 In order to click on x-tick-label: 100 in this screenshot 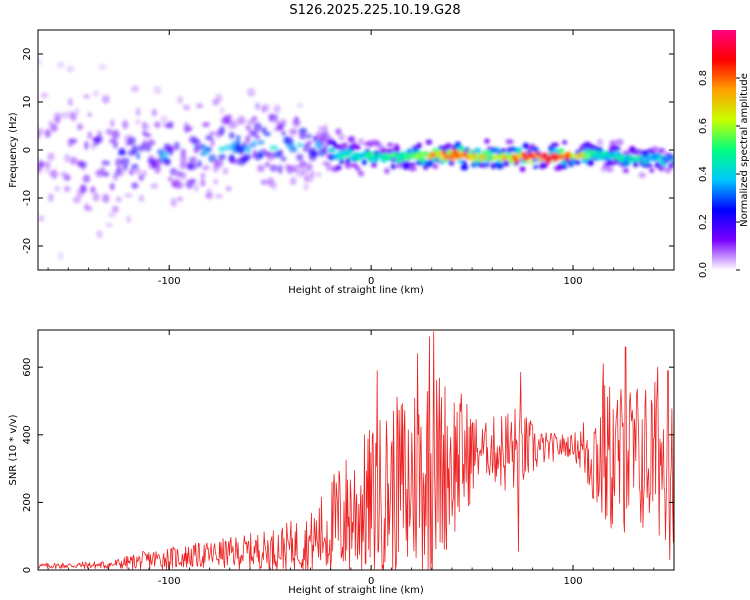, I will do `click(573, 581)`.